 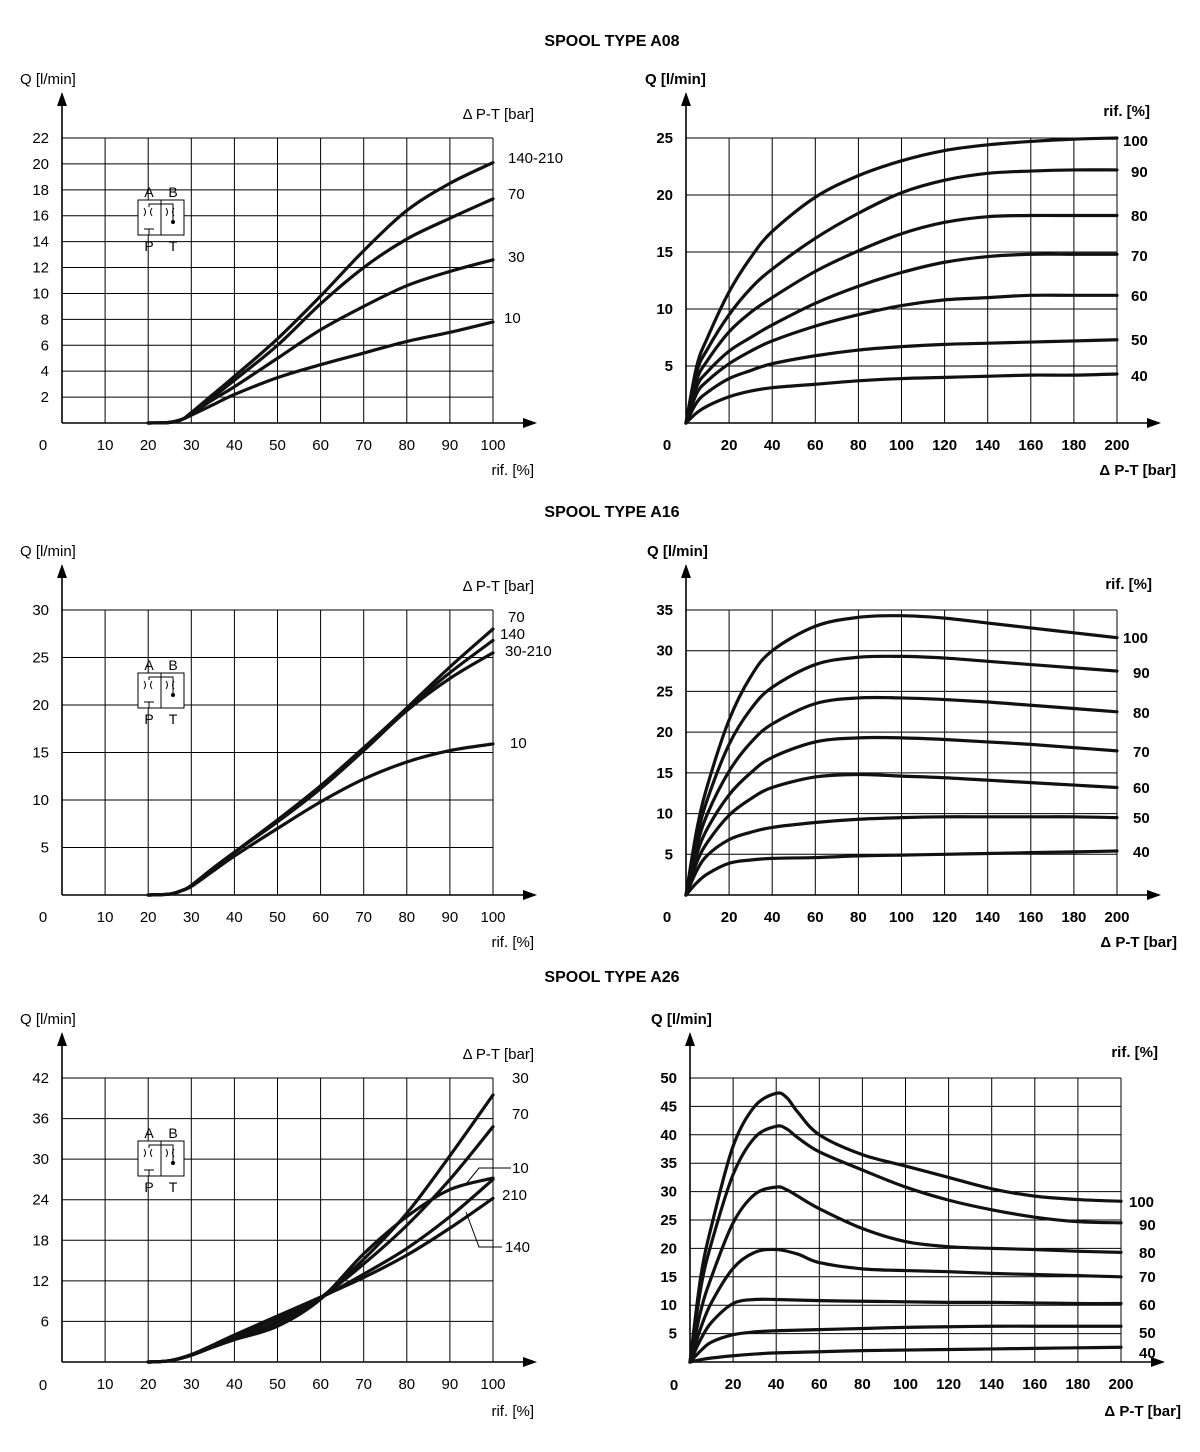 What do you see at coordinates (517, 1247) in the screenshot?
I see `series-label-140: 140` at bounding box center [517, 1247].